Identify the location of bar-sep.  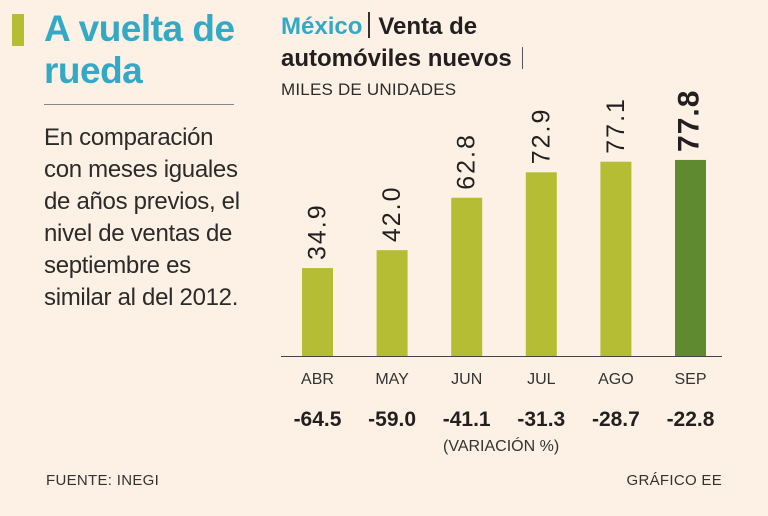
(690, 257).